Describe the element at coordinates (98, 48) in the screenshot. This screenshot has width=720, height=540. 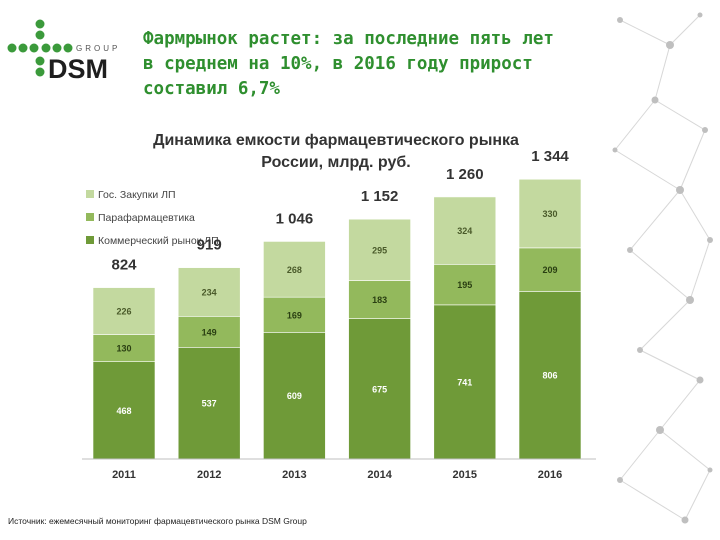
I see `logo-group-text: GROUP` at that location.